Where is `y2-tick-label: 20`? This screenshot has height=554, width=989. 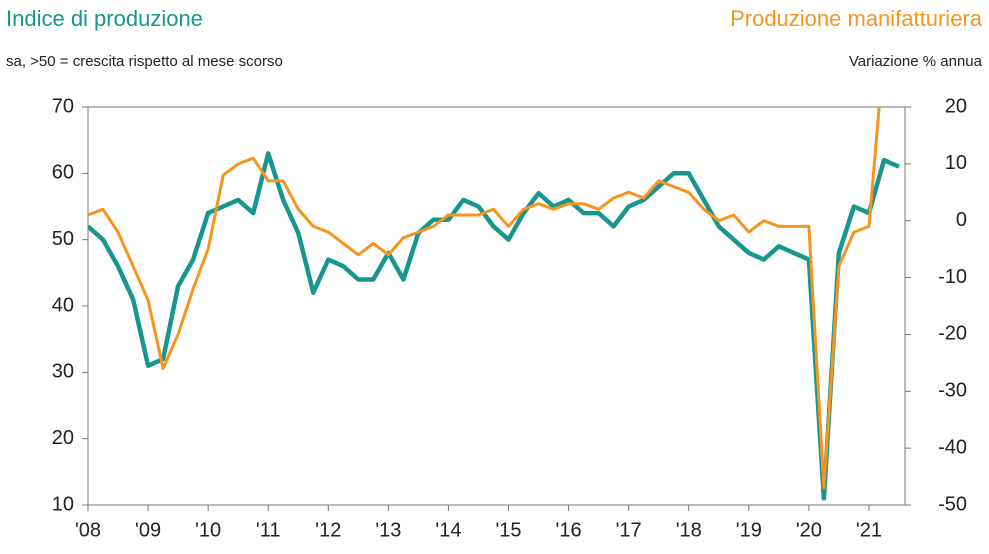 y2-tick-label: 20 is located at coordinates (956, 106).